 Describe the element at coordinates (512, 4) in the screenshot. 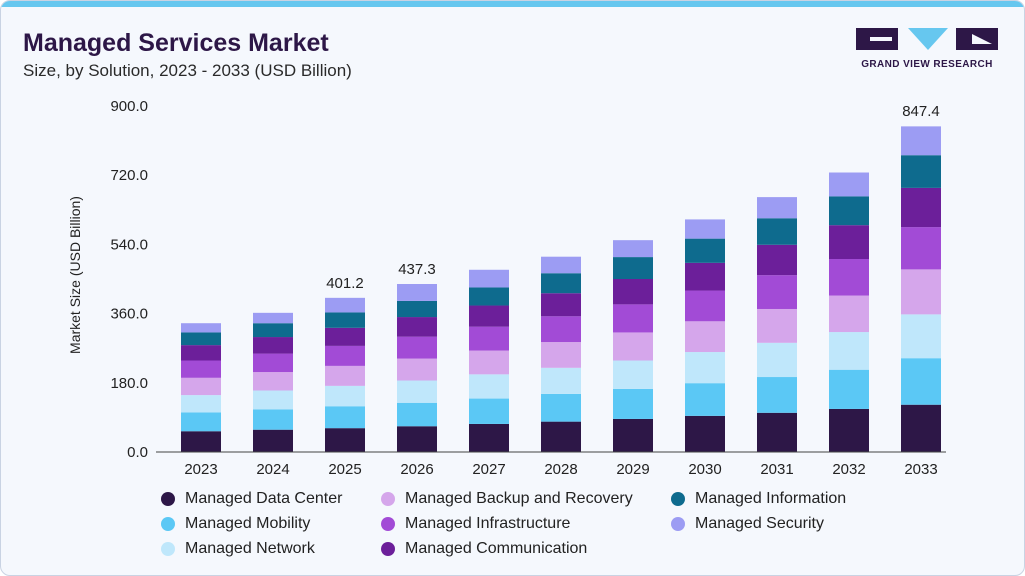

I see `accent-bar` at that location.